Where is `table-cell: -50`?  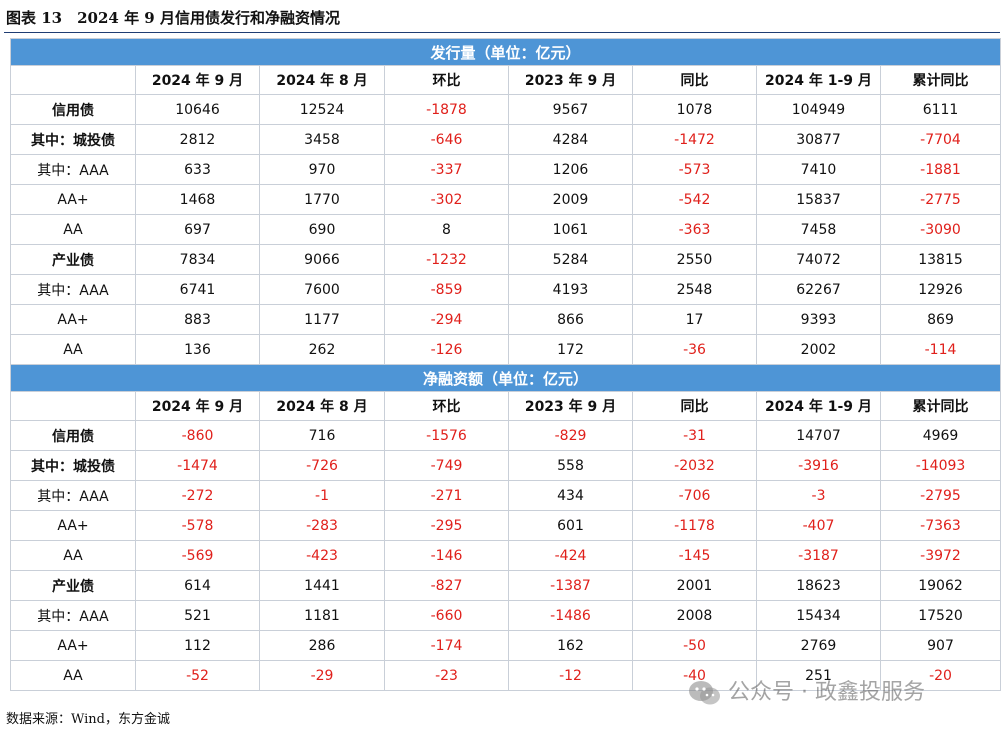 table-cell: -50 is located at coordinates (694, 645).